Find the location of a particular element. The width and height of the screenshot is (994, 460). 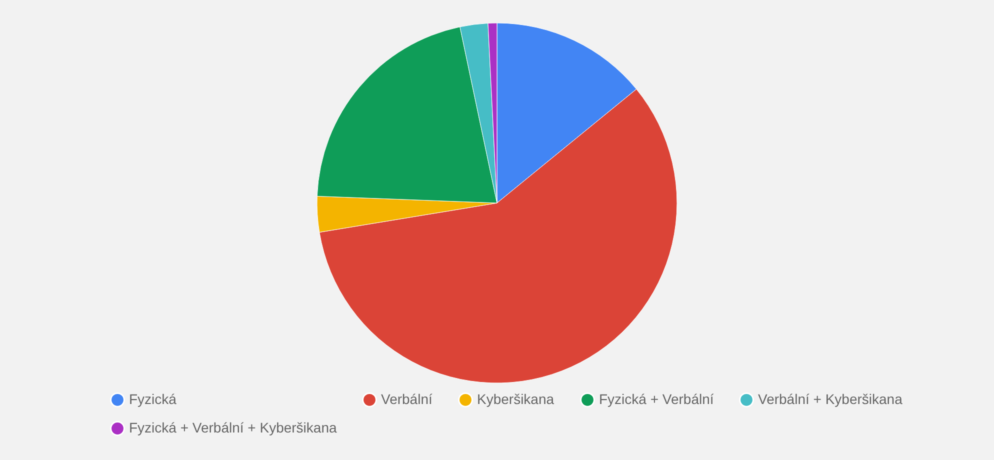

legend-label: Verbální + Kyberšikana is located at coordinates (830, 398).